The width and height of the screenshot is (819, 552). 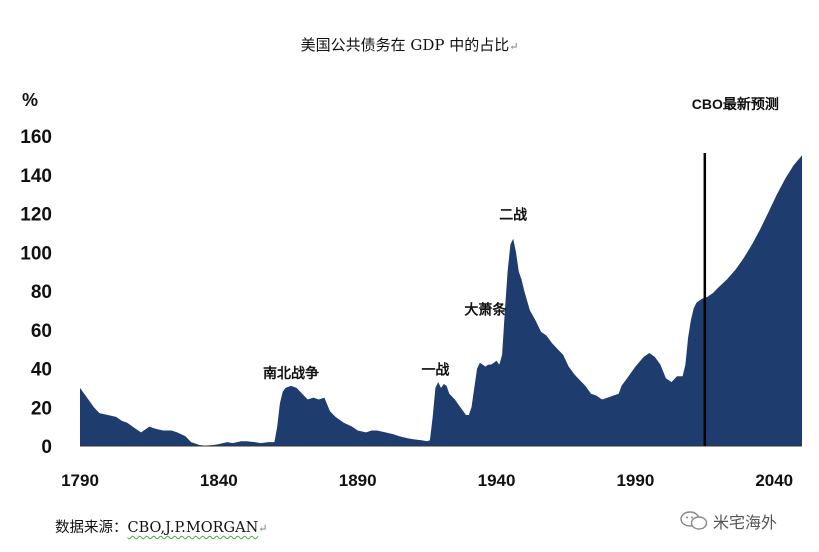 I want to click on annotation-label: 大萧条, so click(x=485, y=309).